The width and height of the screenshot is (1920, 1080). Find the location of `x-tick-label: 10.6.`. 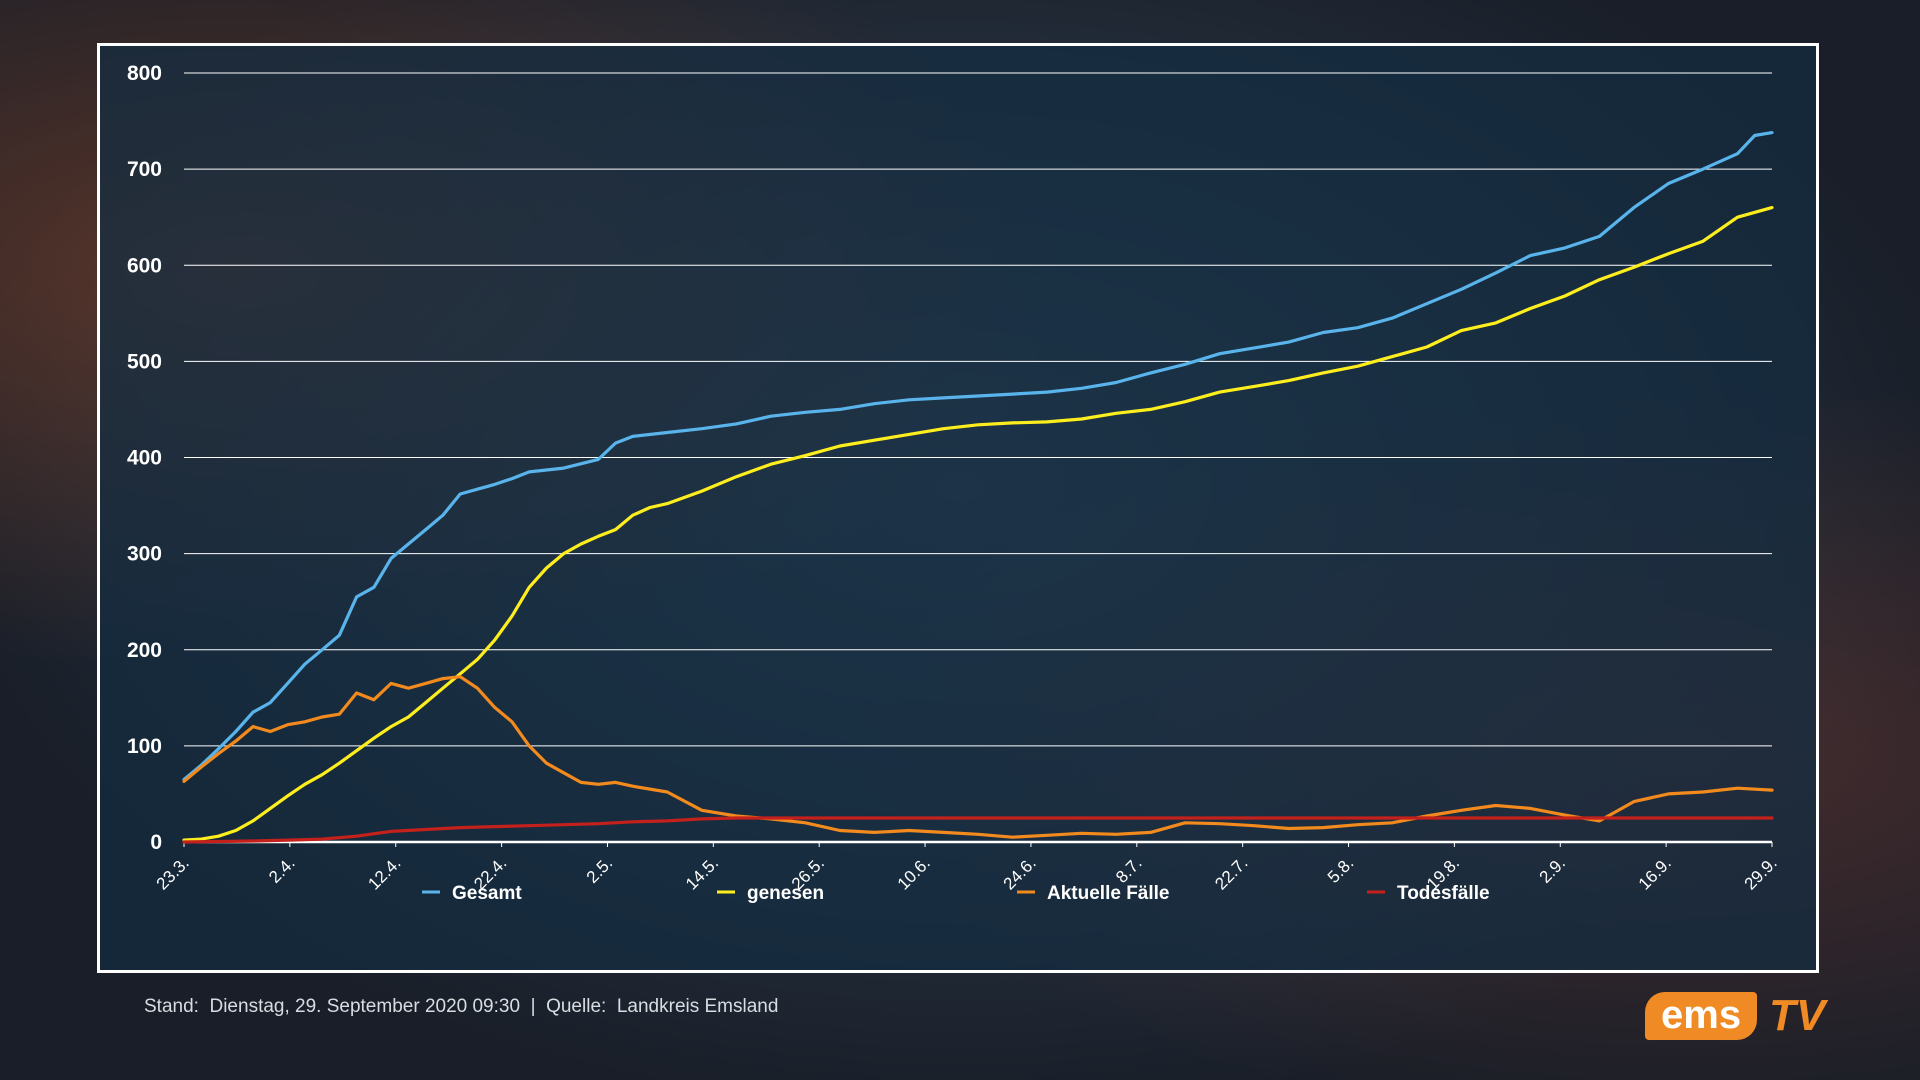

x-tick-label: 10.6. is located at coordinates (914, 873).